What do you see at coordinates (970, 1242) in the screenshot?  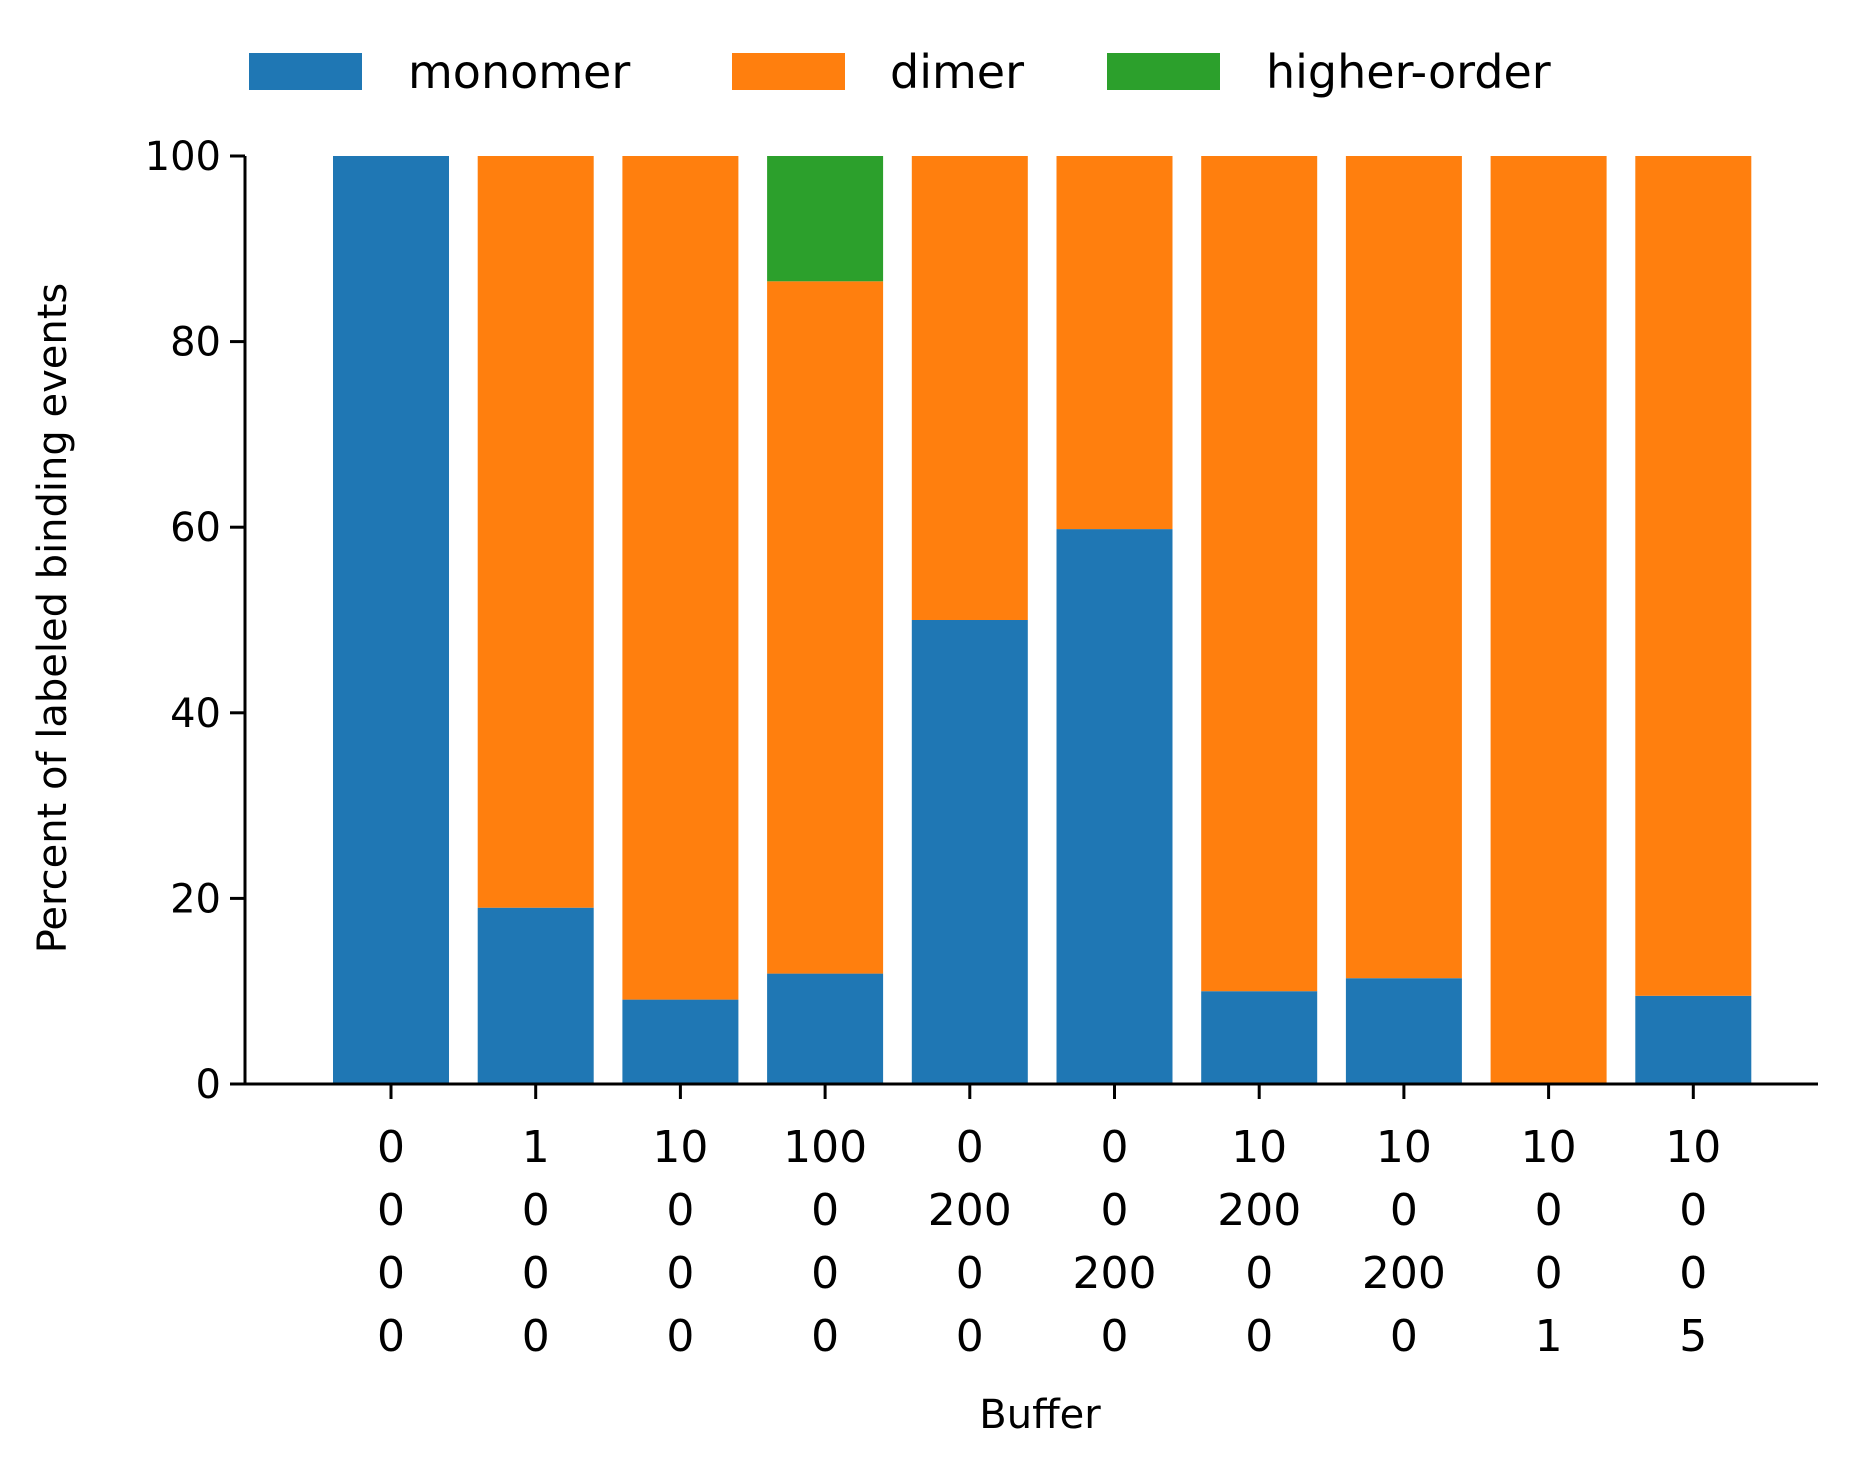 I see `x-tick-label-5: 0 200 0 0` at bounding box center [970, 1242].